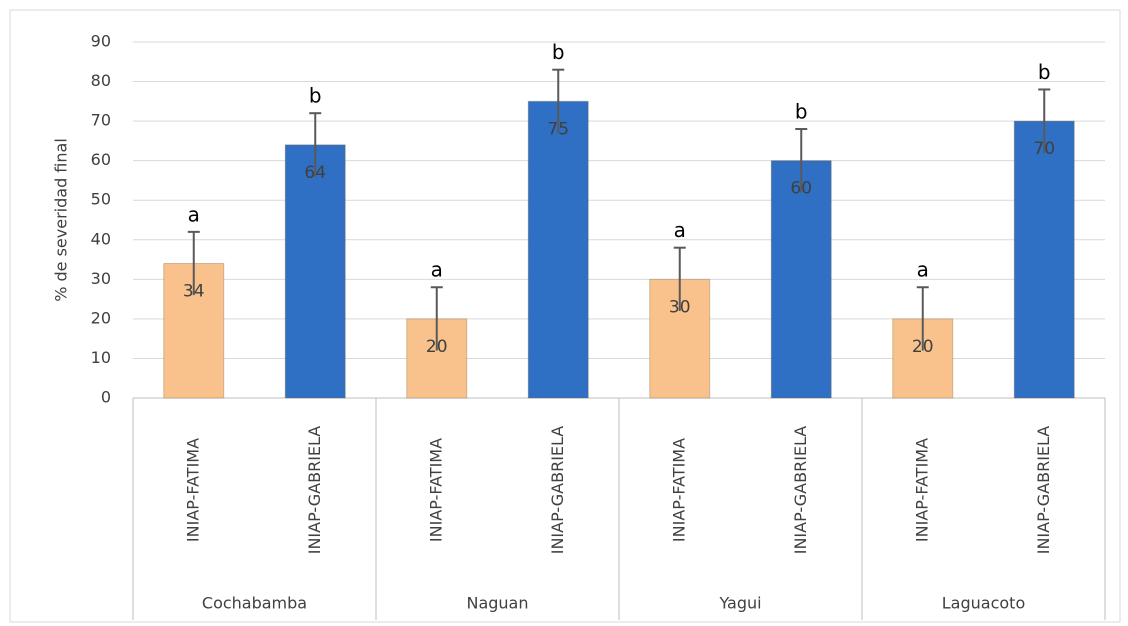 The width and height of the screenshot is (1128, 626). I want to click on y-tick-label: 0, so click(106, 397).